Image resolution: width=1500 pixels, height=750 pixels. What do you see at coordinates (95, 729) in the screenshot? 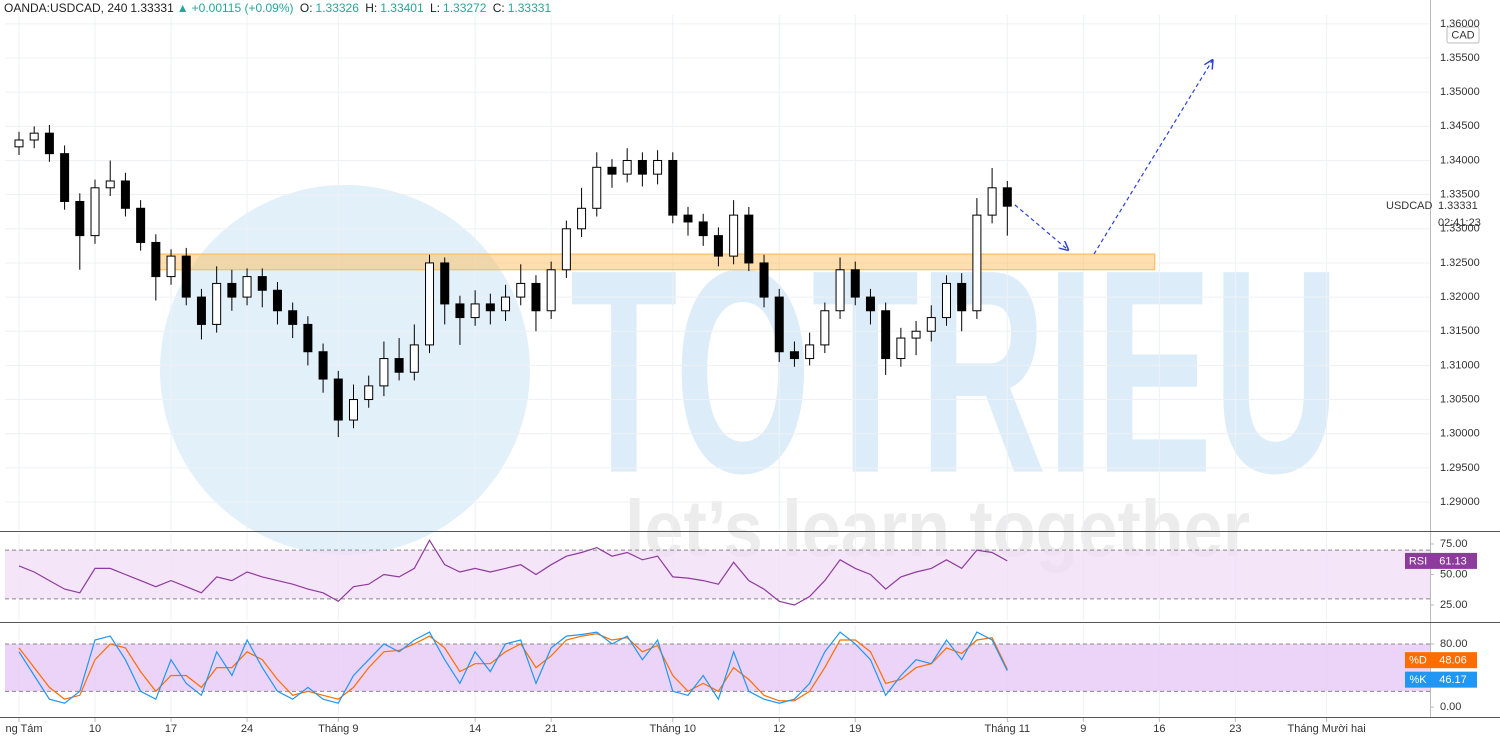
I see `x-tick-label: 10` at bounding box center [95, 729].